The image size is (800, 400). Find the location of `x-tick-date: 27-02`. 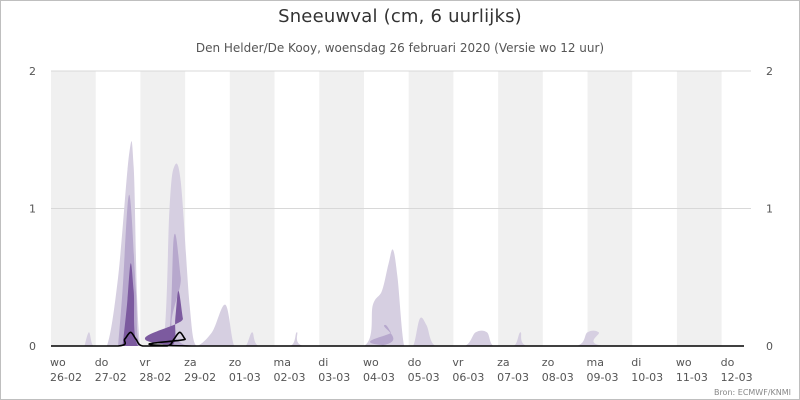

x-tick-date: 27-02 is located at coordinates (111, 377).